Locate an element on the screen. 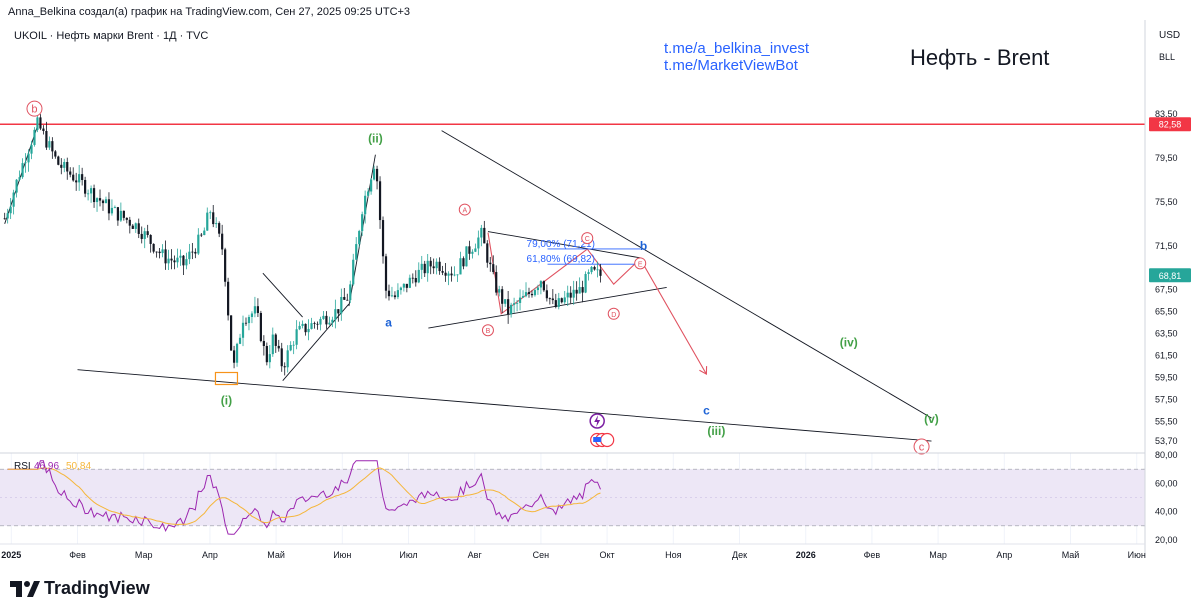 The width and height of the screenshot is (1200, 614). flag-event-icon is located at coordinates (607, 440).